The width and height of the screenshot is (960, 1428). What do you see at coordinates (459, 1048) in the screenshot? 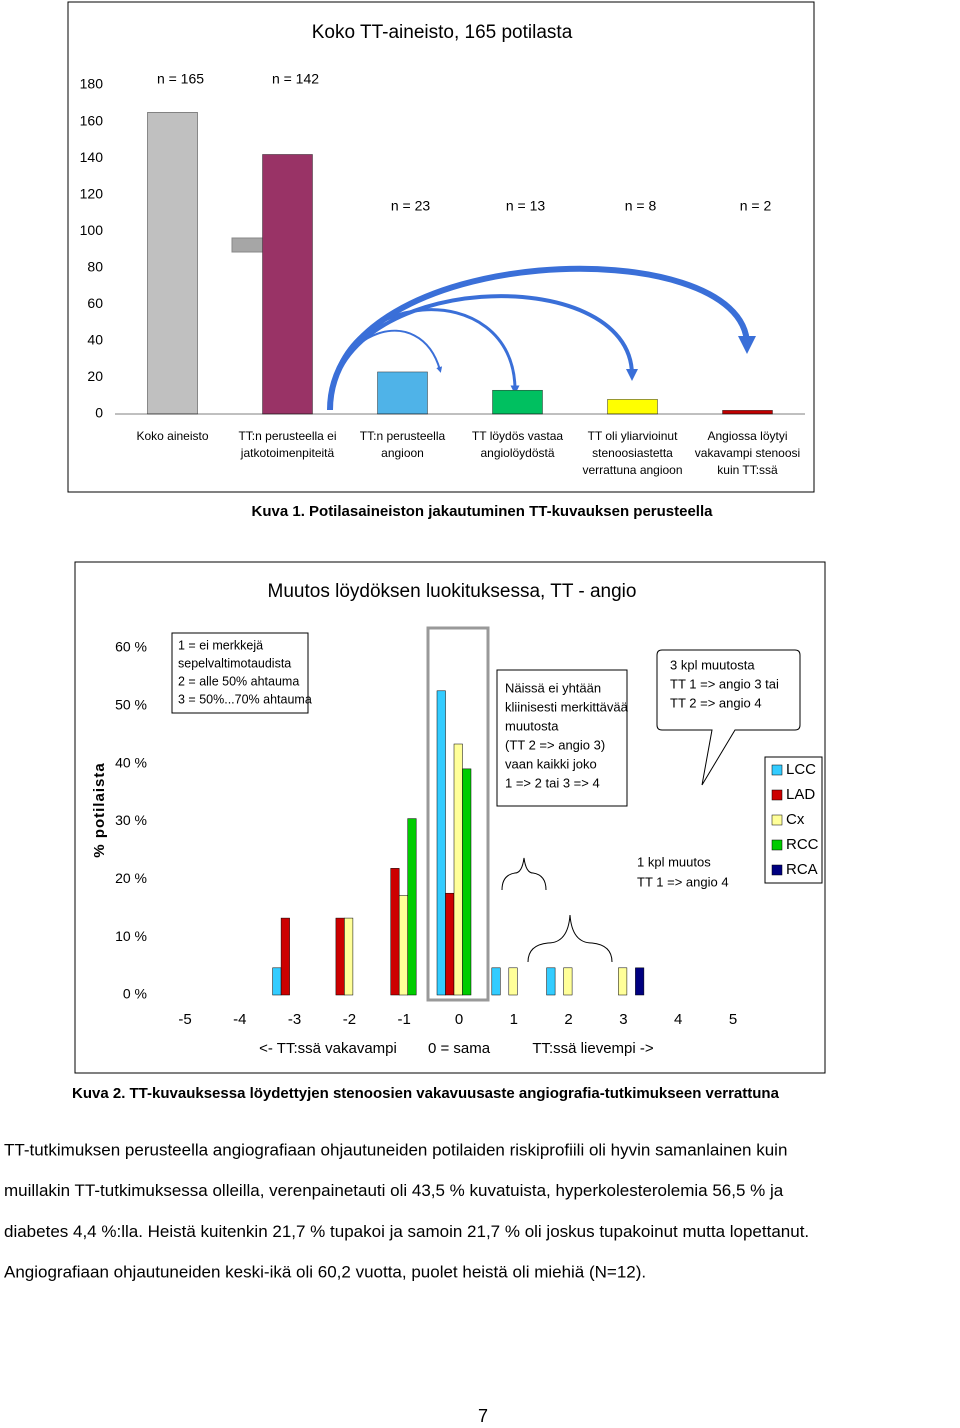
I see `x-axis-label: 0 = sama` at bounding box center [459, 1048].